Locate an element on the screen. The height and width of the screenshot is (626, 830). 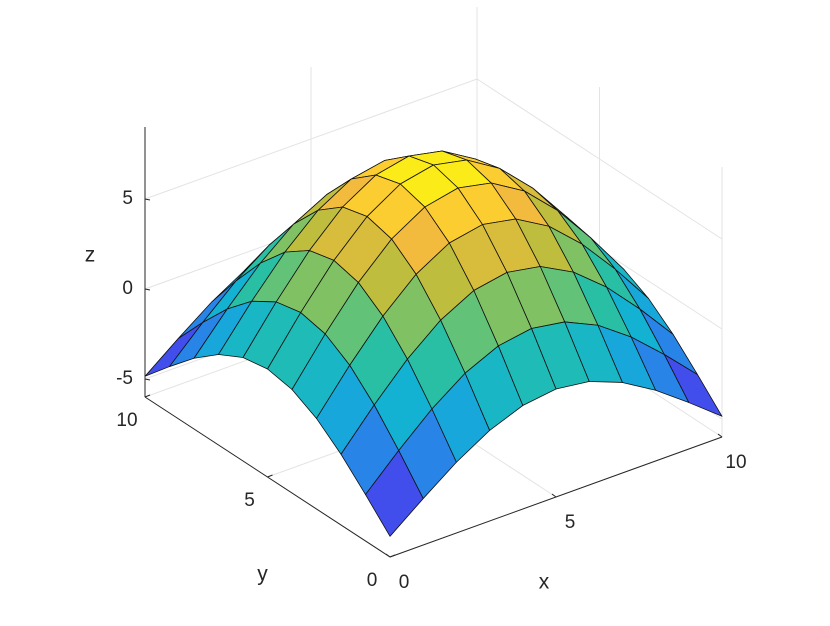
x-tick-label: 10 is located at coordinates (735, 462).